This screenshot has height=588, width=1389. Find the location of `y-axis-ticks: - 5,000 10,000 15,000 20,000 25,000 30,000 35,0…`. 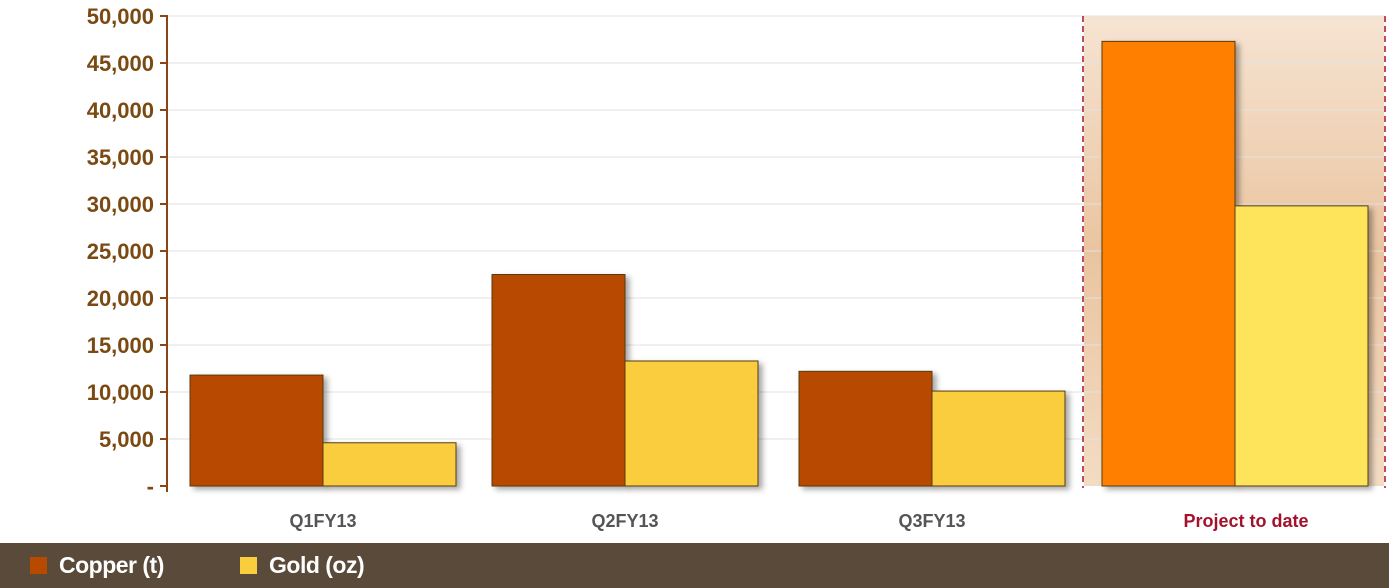

y-axis-ticks: - 5,000 10,000 15,000 20,000 25,000 30,000 35,0… is located at coordinates (127, 251).